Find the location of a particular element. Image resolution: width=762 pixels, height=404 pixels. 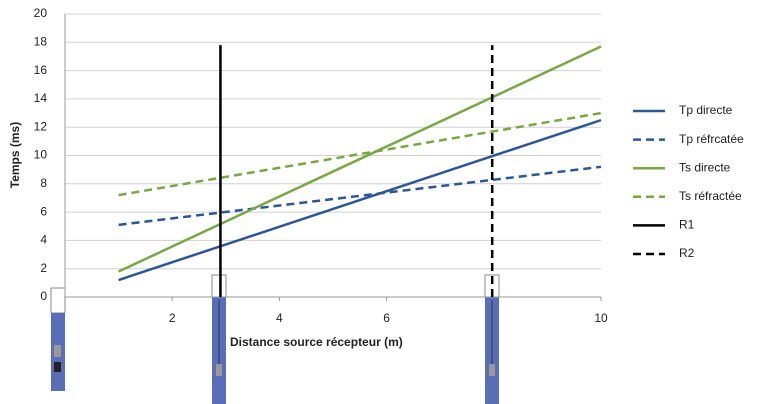

legend-label: R2 is located at coordinates (687, 253).